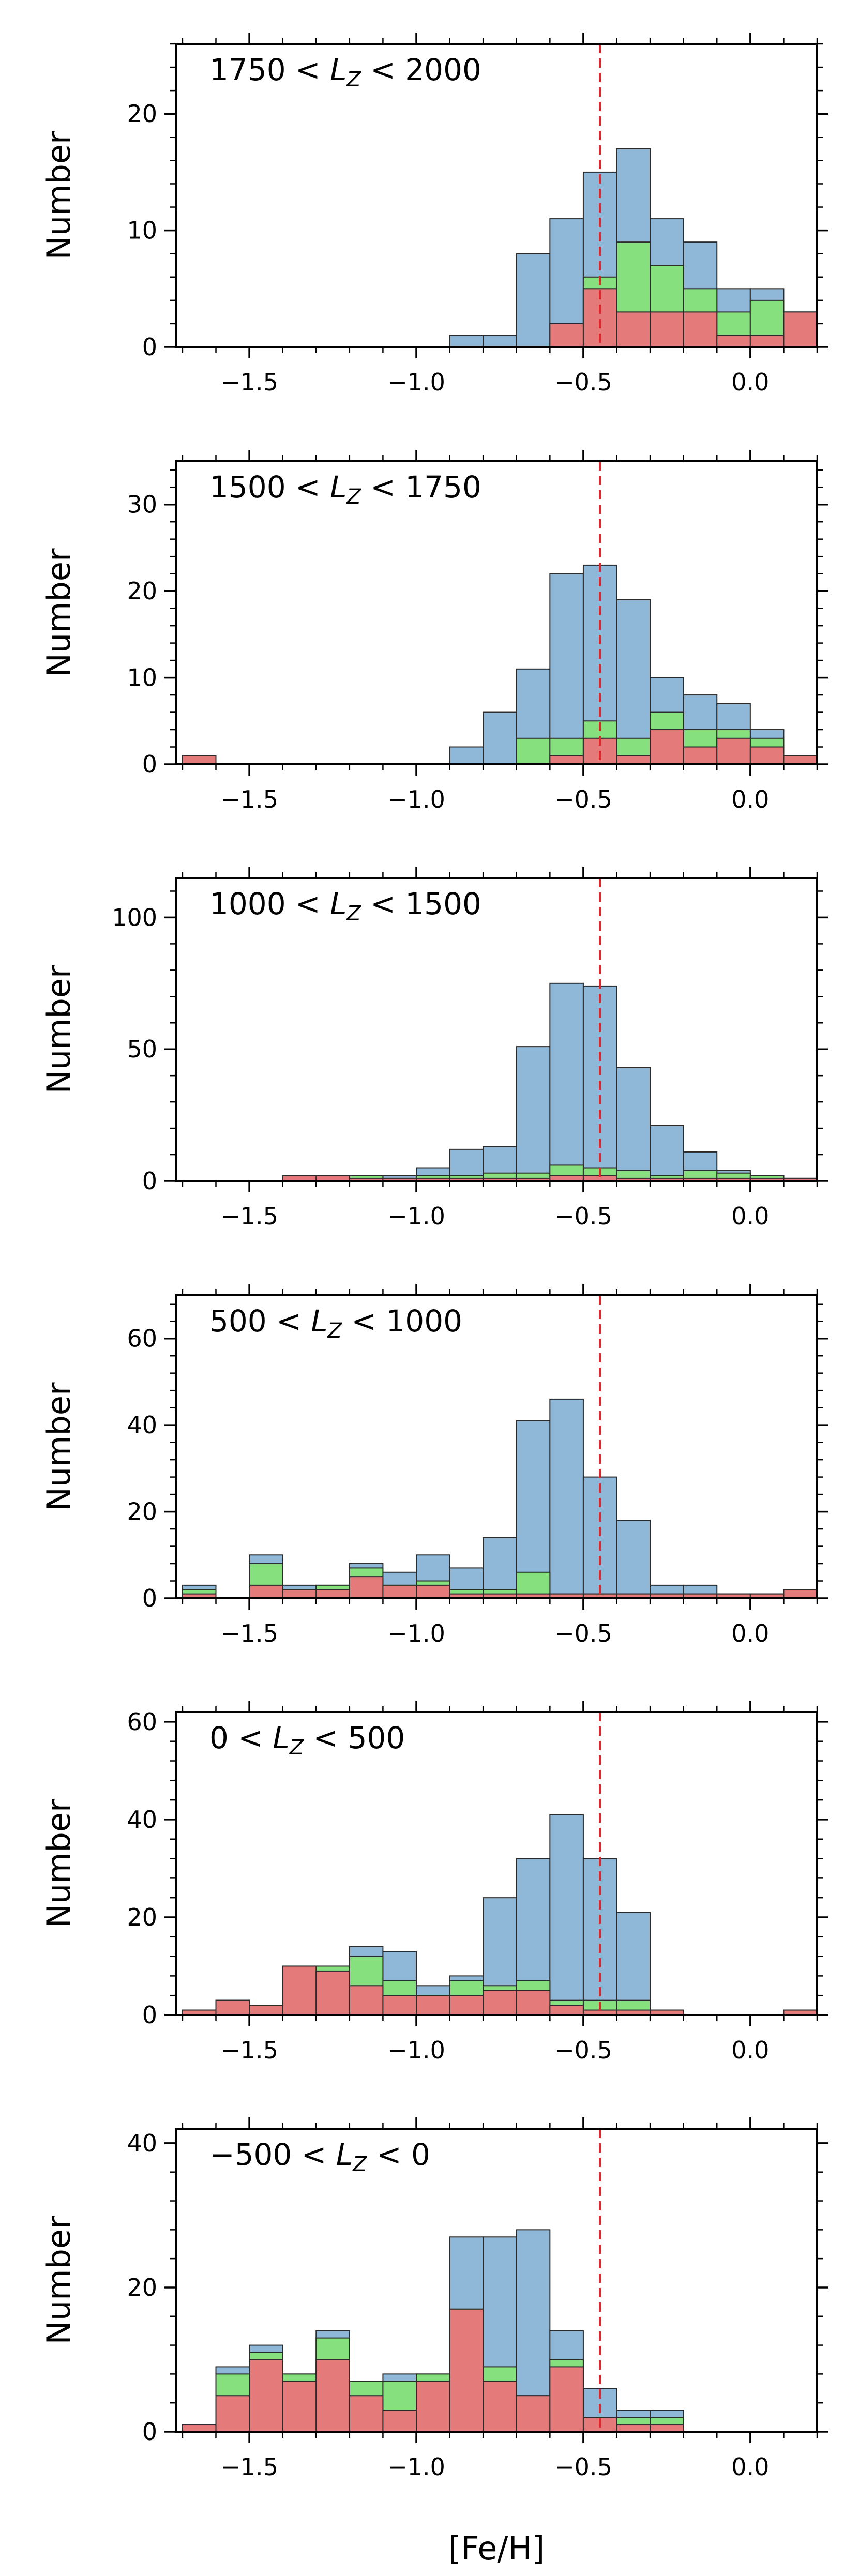 The width and height of the screenshot is (859, 2576). I want to click on panel-label: 500 < LZ < 1000, so click(335, 1323).